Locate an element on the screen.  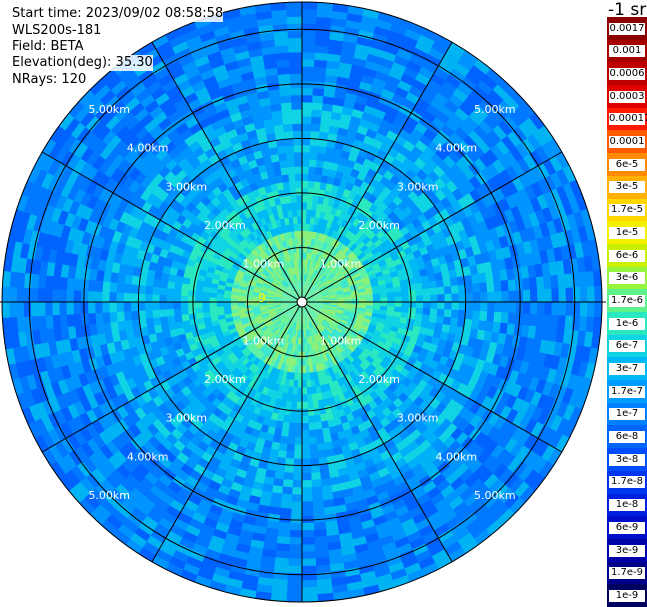
colorbar-segment: 0.0001 is located at coordinates (627, 142).